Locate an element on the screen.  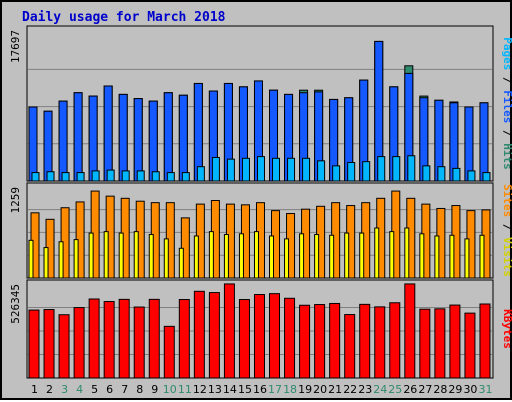
x-tick-label-15: 15 is located at coordinates (245, 389).